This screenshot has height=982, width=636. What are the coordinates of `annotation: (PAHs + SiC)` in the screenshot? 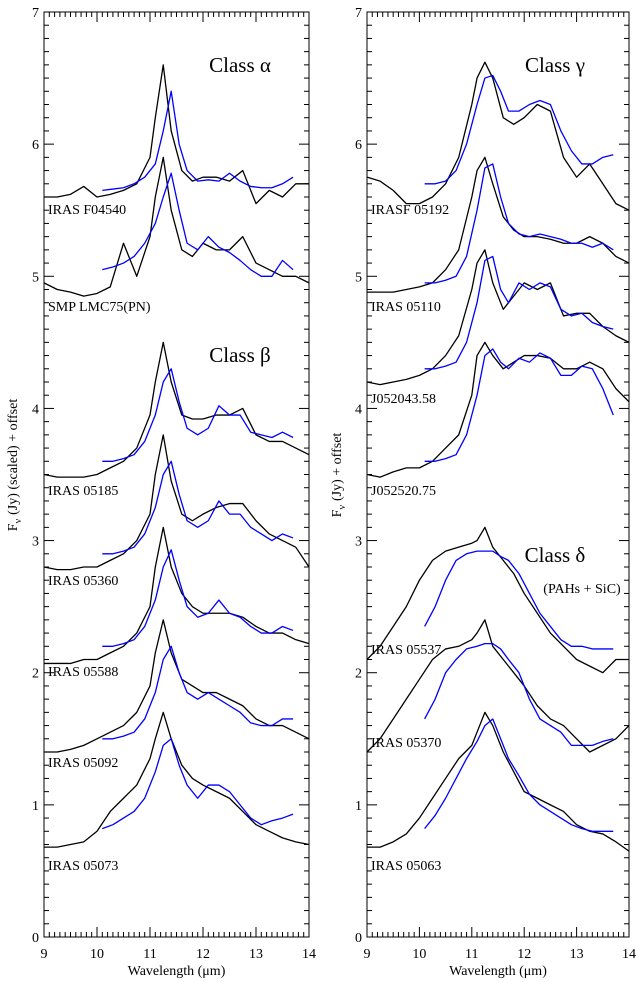 It's located at (582, 589).